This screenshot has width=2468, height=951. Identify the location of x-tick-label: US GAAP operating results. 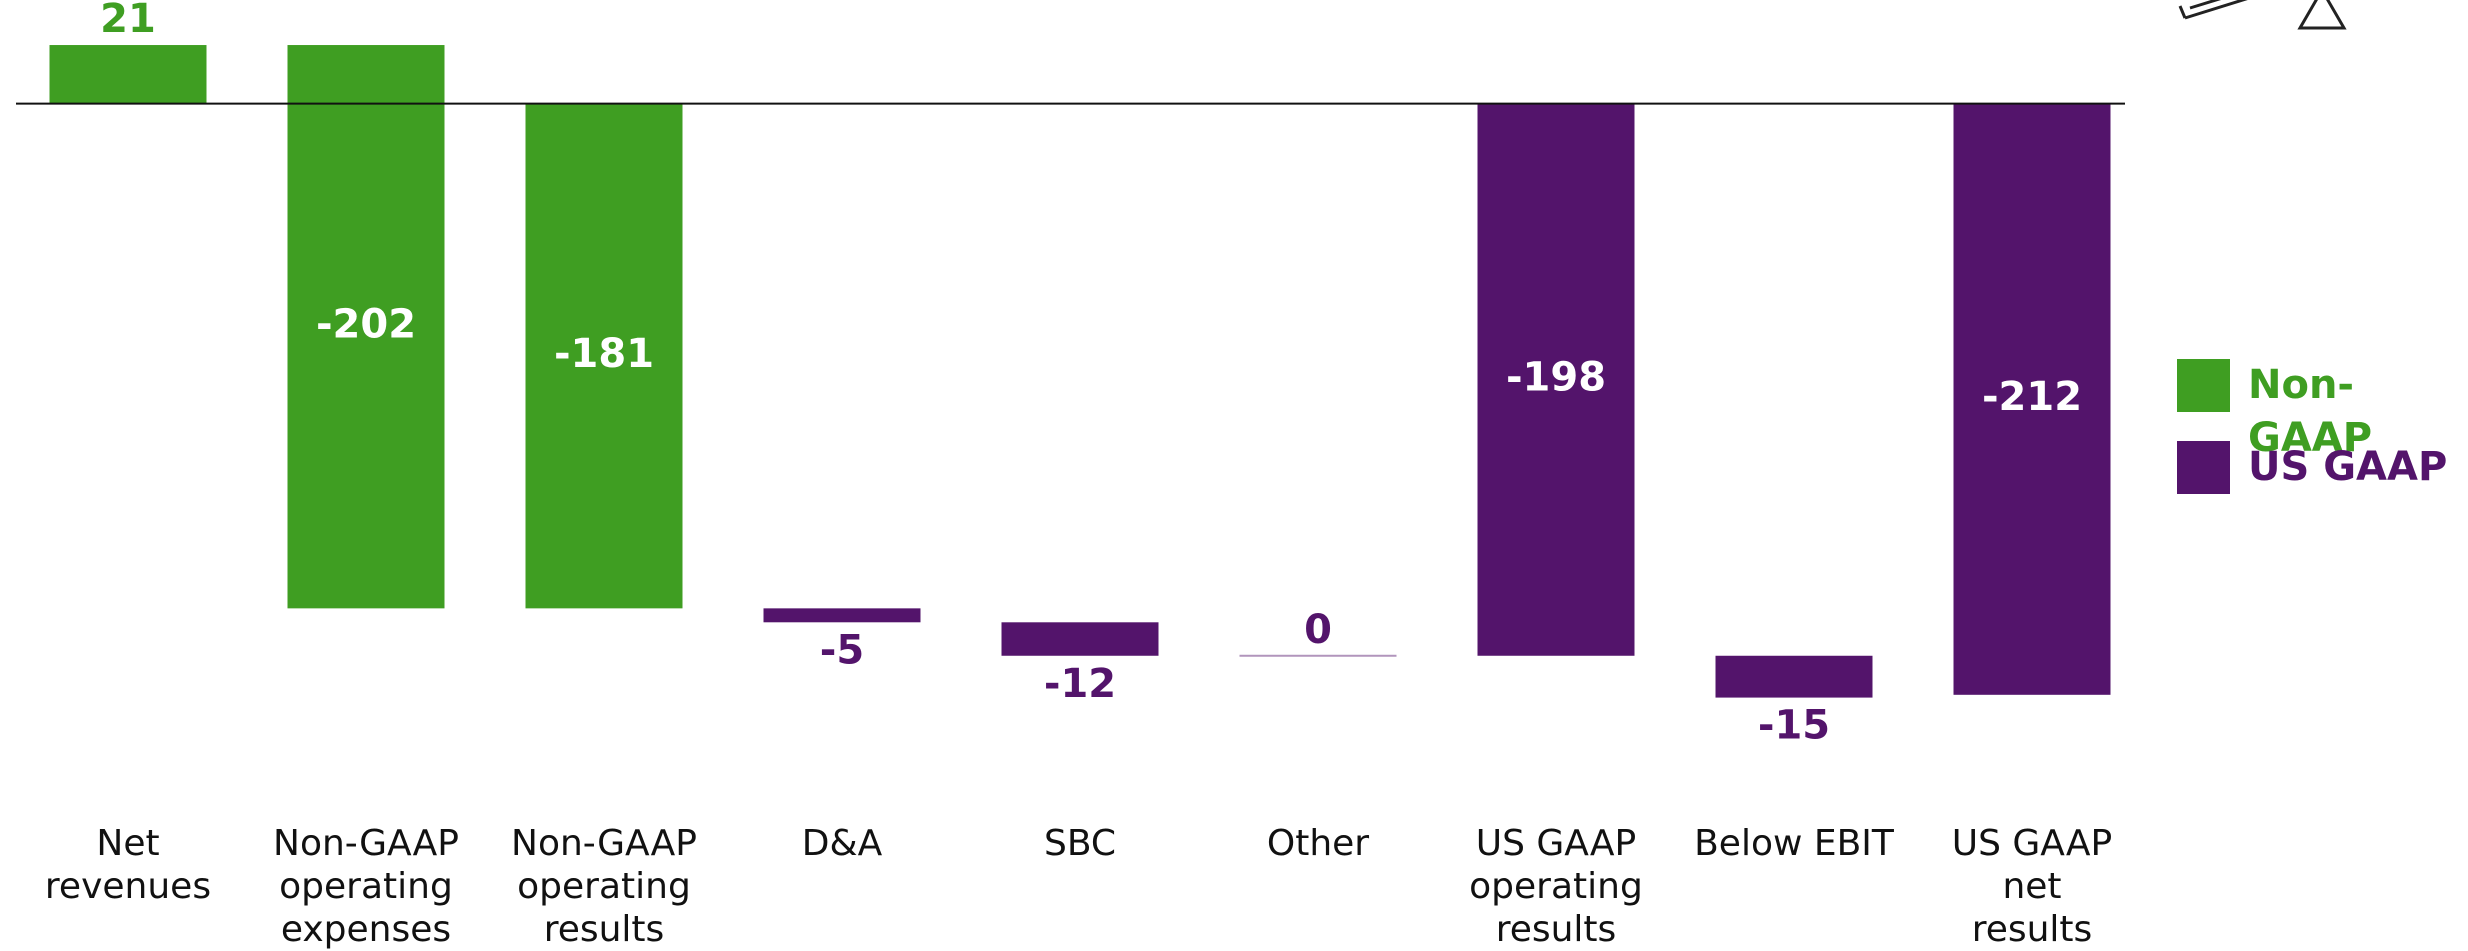
(1556, 886).